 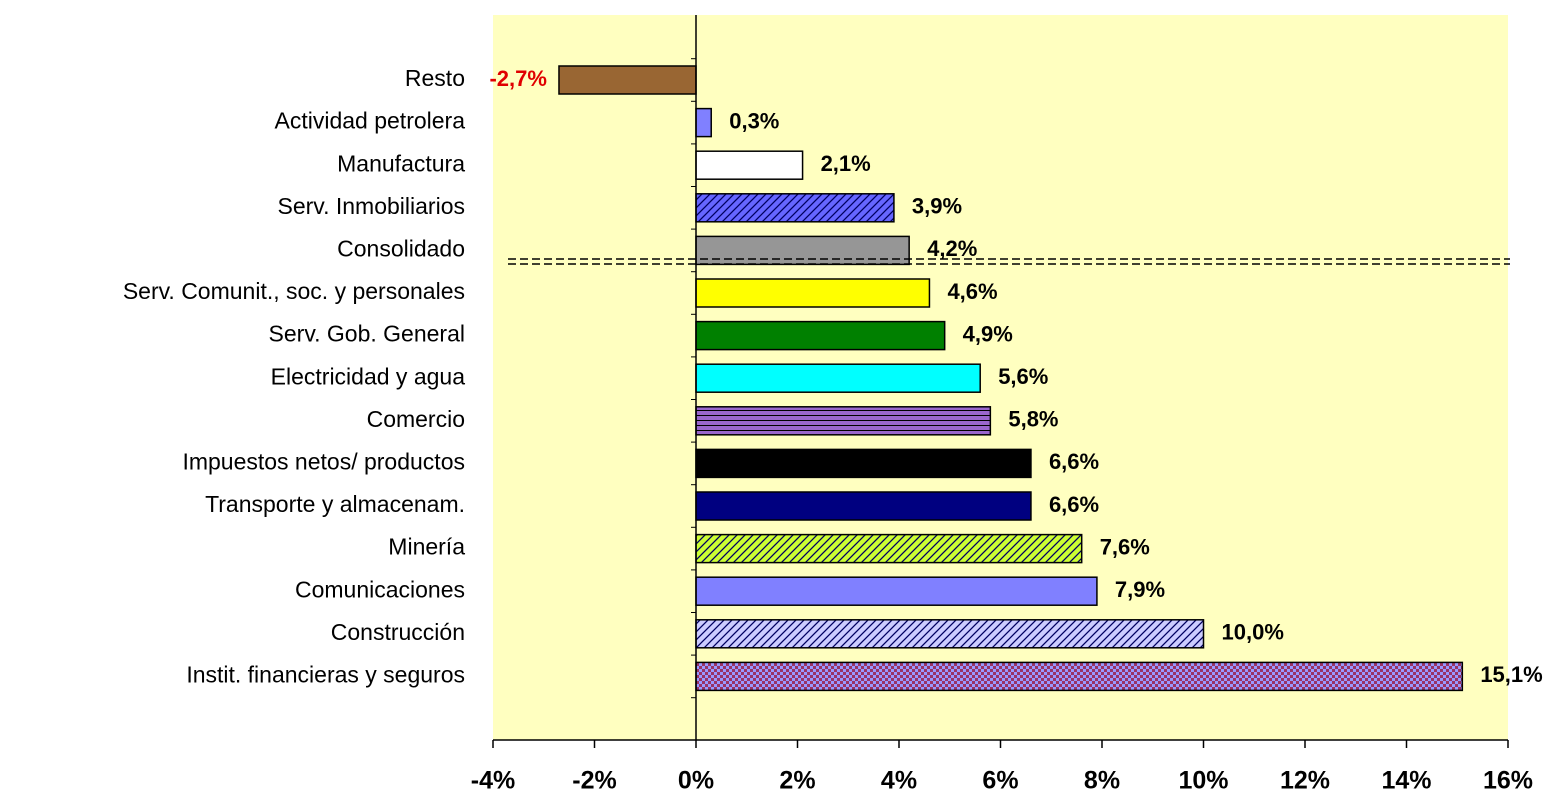 What do you see at coordinates (937, 206) in the screenshot?
I see `value-label: 3,9%` at bounding box center [937, 206].